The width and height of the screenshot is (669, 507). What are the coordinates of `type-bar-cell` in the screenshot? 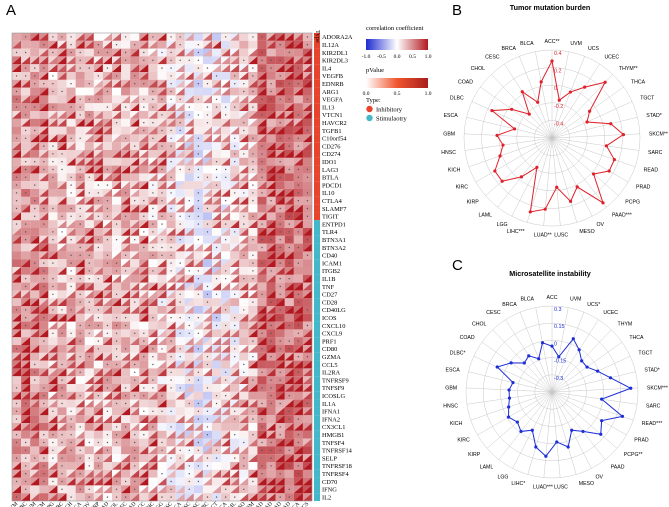 It's located at (317, 107).